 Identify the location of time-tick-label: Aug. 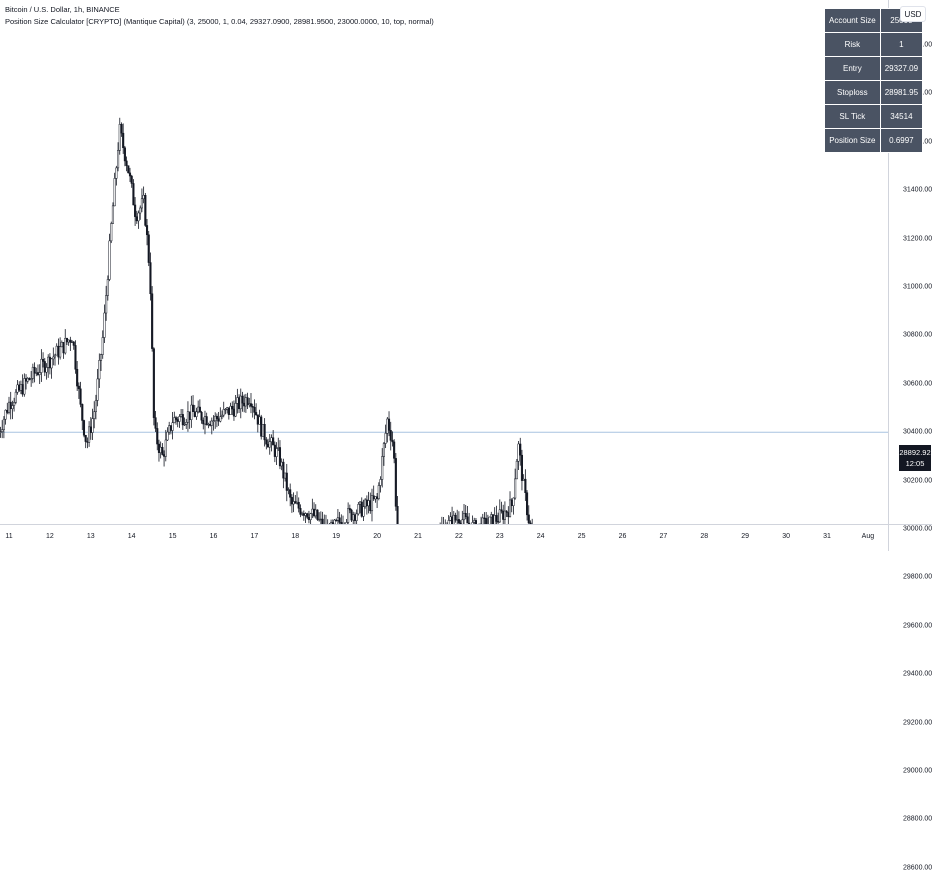
(868, 536).